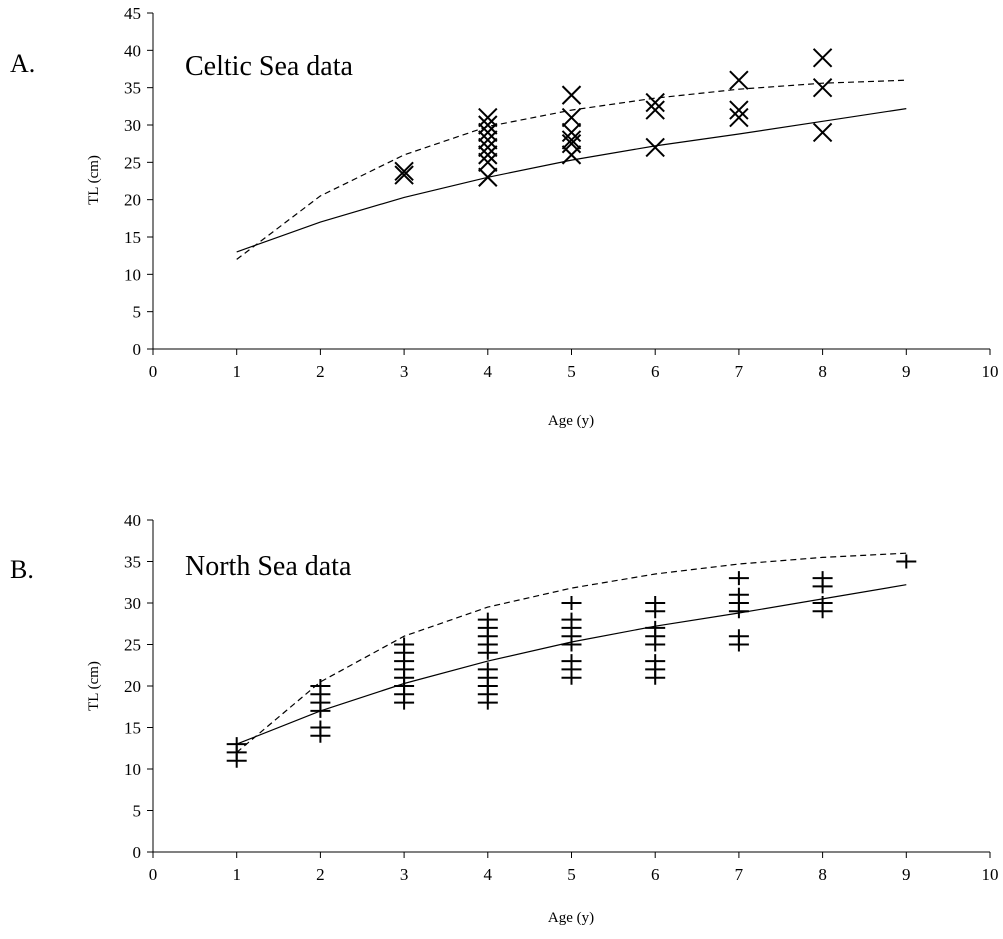  I want to click on panel-label: B., so click(22, 569).